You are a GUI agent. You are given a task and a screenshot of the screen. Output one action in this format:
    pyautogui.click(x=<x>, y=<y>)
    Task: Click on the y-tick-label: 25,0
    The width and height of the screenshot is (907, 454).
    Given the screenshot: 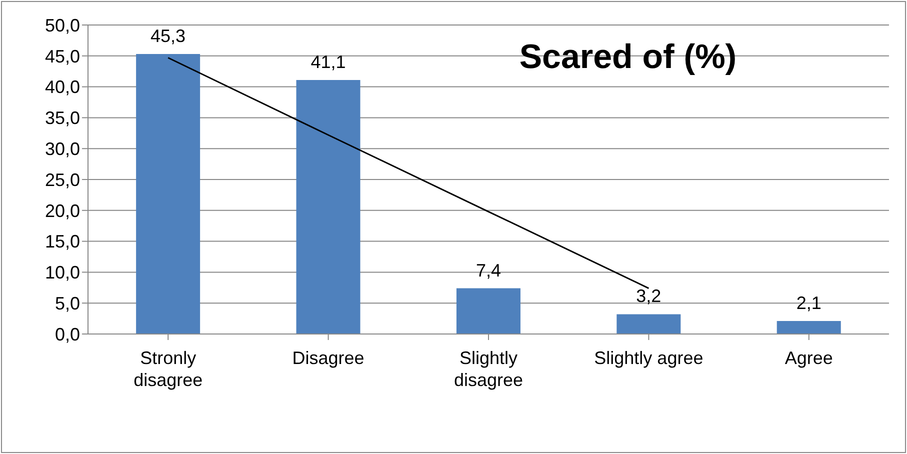 What is the action you would take?
    pyautogui.click(x=62, y=180)
    